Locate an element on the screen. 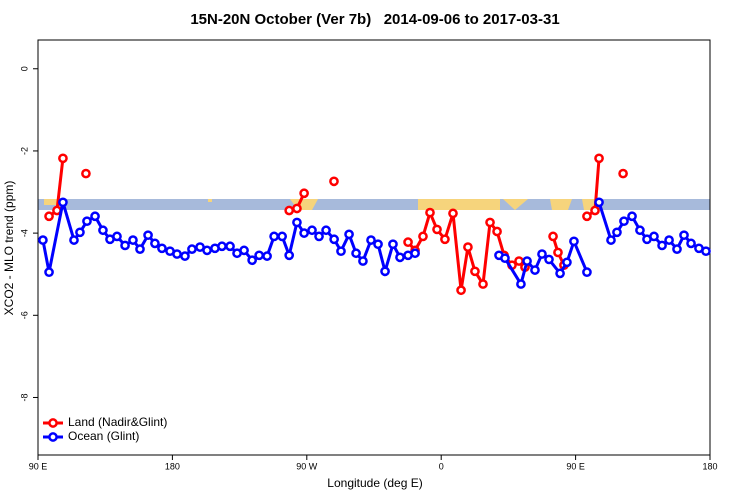 Image resolution: width=750 pixels, height=500 pixels. y-tick-label: -2 is located at coordinates (24, 151).